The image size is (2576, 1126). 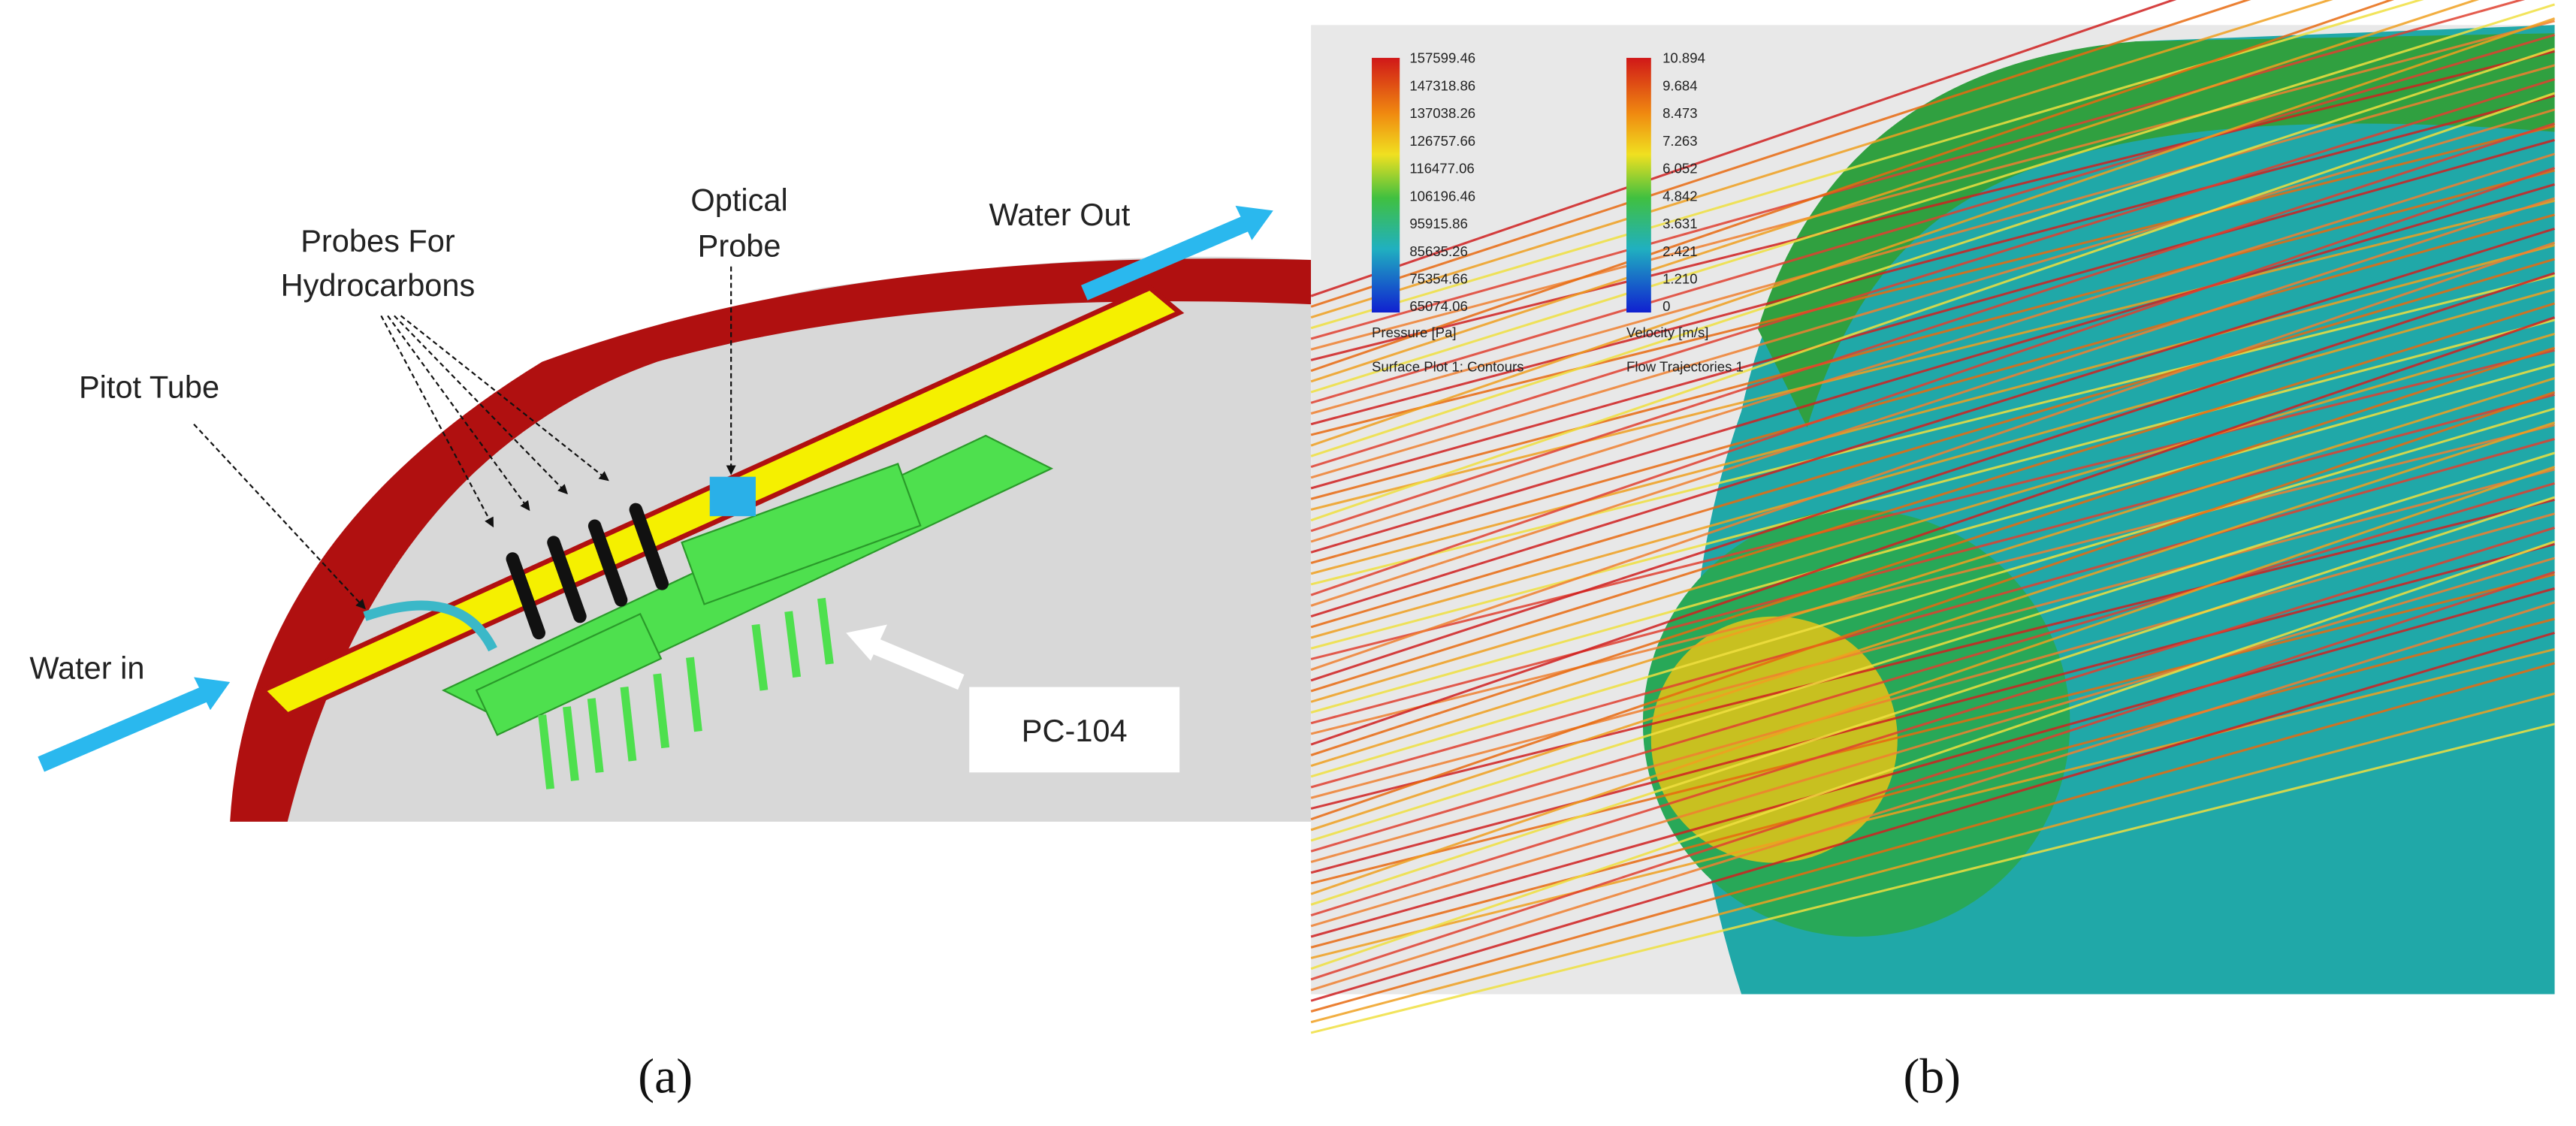 I want to click on legend-value: 8.473, so click(x=1680, y=113).